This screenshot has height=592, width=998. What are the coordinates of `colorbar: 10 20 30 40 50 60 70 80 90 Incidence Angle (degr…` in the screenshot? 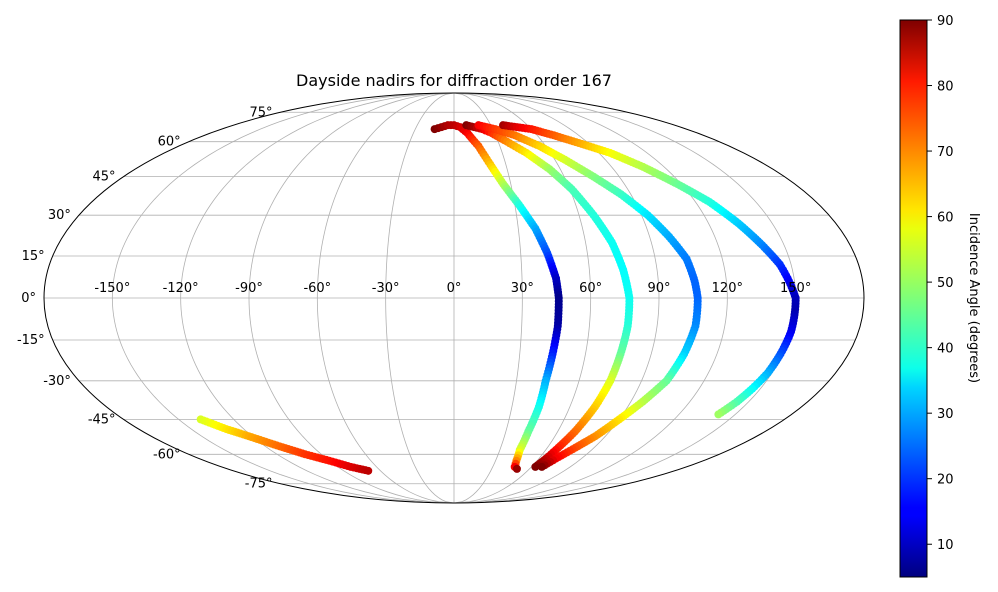 It's located at (940, 296).